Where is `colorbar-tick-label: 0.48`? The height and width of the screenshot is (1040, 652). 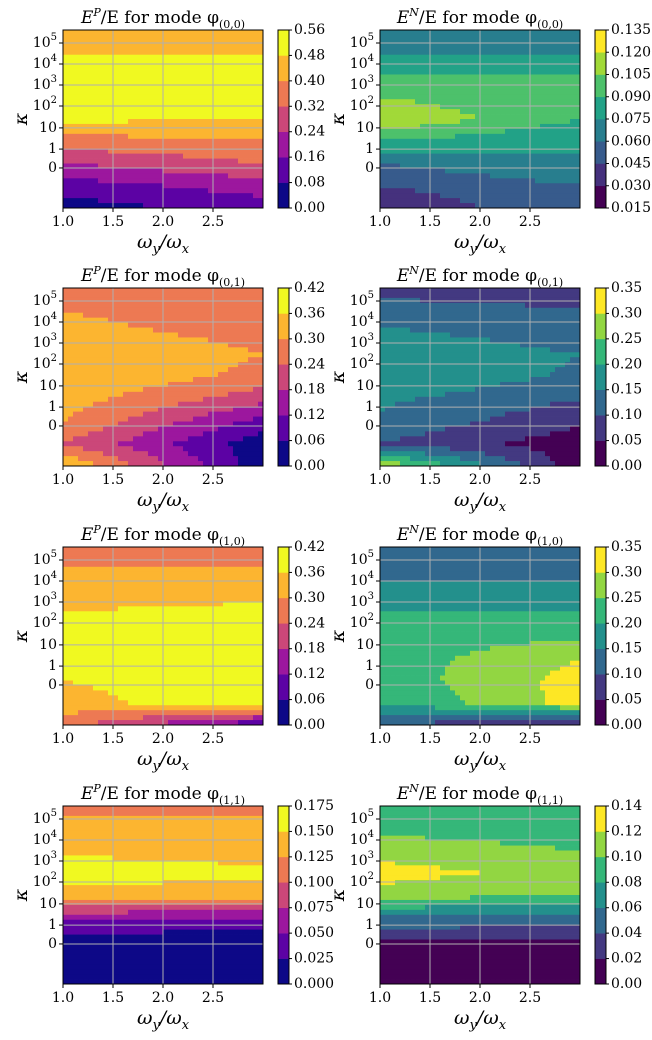
colorbar-tick-label: 0.48 is located at coordinates (309, 55).